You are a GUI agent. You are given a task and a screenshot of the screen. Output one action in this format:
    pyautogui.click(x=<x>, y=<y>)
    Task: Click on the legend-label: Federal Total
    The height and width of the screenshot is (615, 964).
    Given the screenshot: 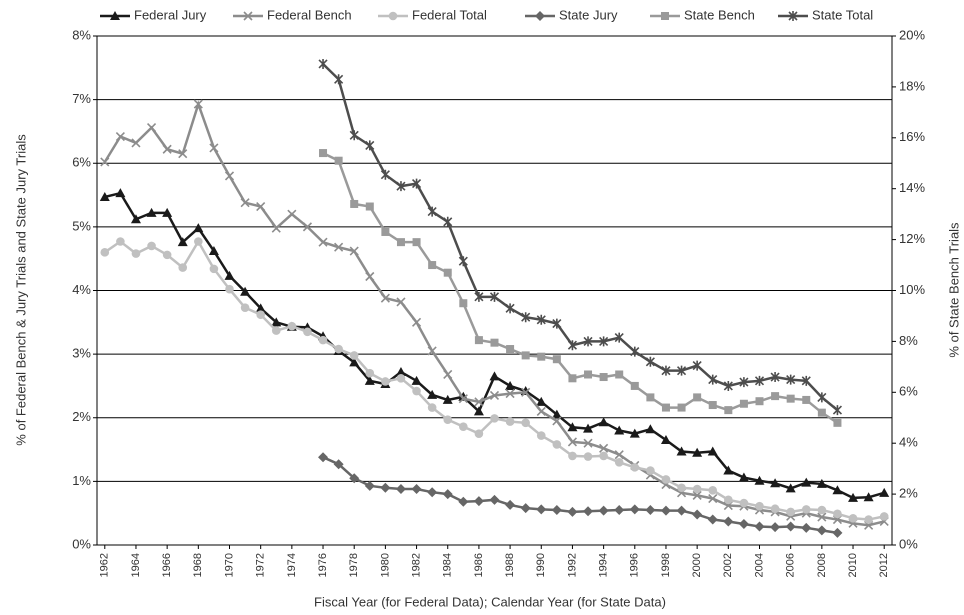 What is the action you would take?
    pyautogui.click(x=449, y=14)
    